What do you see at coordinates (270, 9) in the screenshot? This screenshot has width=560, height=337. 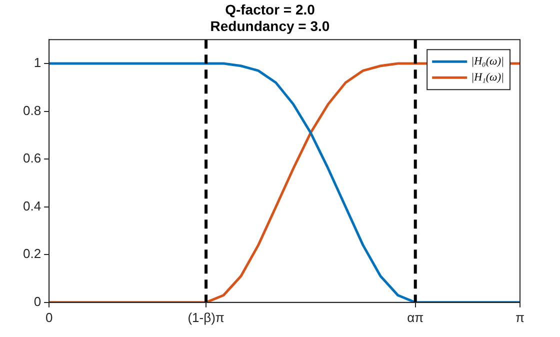 I see `chart-title: Q-factor = 2.0` at bounding box center [270, 9].